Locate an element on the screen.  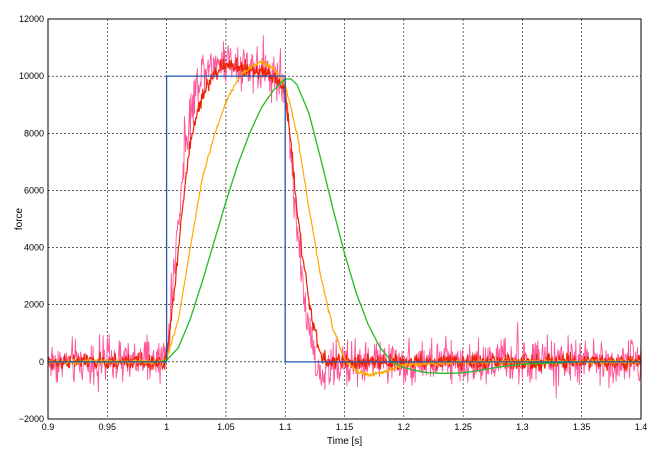
y-tick-label: 8000 is located at coordinates (34, 133).